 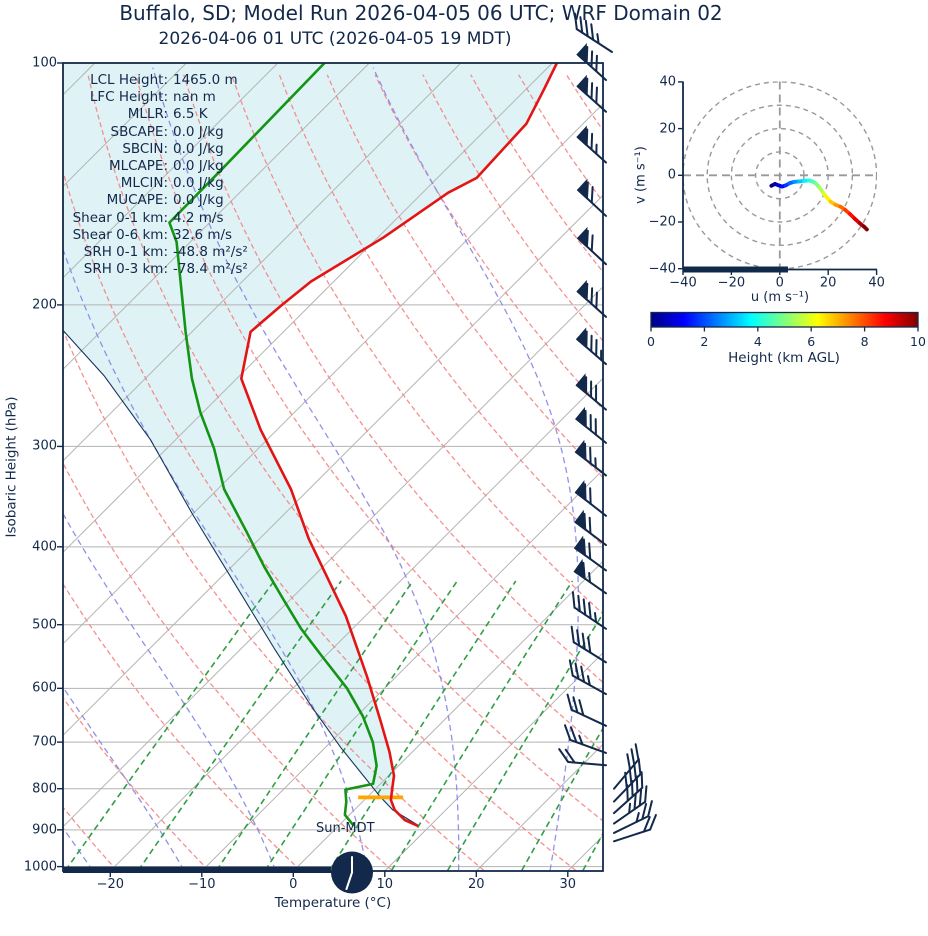 I want to click on skewt-xlabel: Temperature (°C), so click(x=333, y=903).